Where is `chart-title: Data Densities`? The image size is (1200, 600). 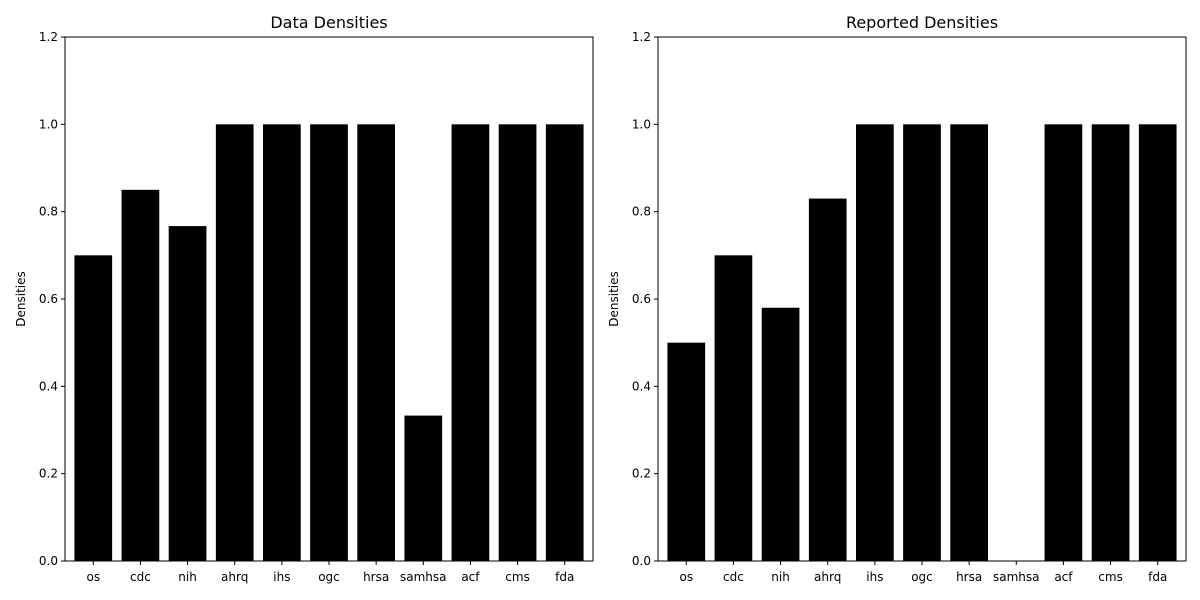
chart-title: Data Densities is located at coordinates (328, 22).